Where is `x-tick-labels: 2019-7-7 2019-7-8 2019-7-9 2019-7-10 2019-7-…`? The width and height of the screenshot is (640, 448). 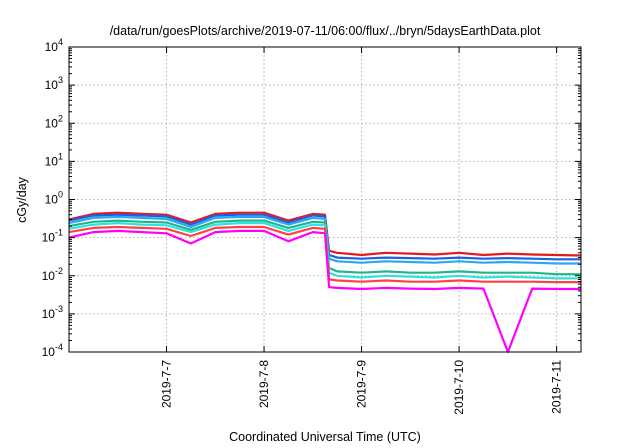
x-tick-labels: 2019-7-7 2019-7-8 2019-7-9 2019-7-10 2019-7-… is located at coordinates (362, 387).